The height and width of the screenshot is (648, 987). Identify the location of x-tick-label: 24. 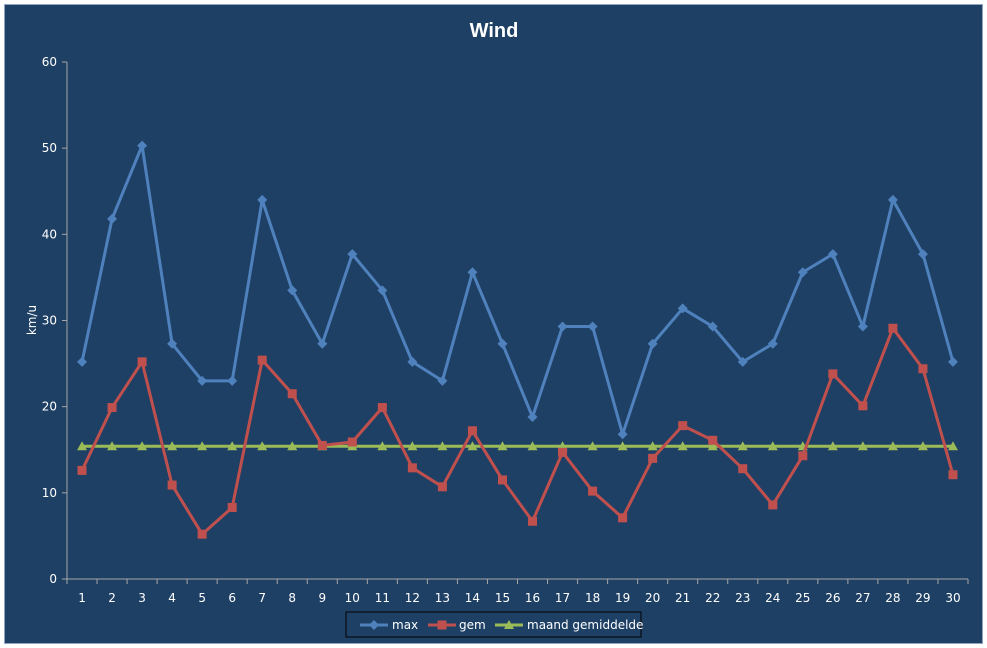
(772, 598).